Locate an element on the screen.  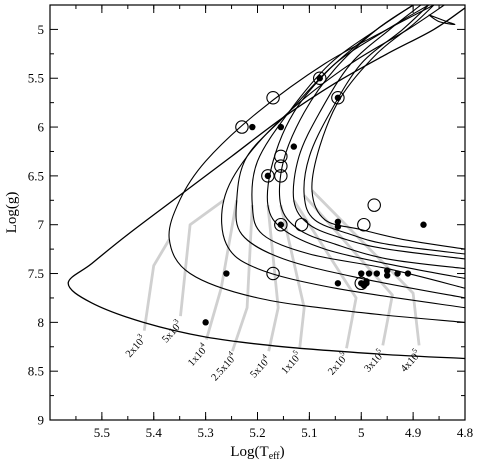
y-tick-label-3: 6.5 is located at coordinates (36, 175).